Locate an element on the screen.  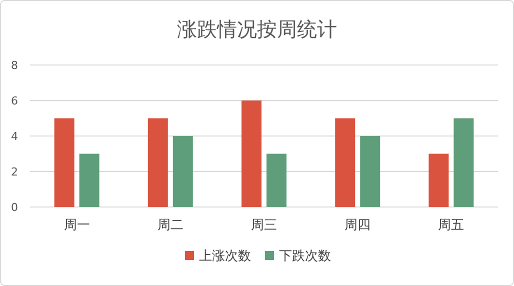
x-tick-label: 周二 is located at coordinates (170, 225).